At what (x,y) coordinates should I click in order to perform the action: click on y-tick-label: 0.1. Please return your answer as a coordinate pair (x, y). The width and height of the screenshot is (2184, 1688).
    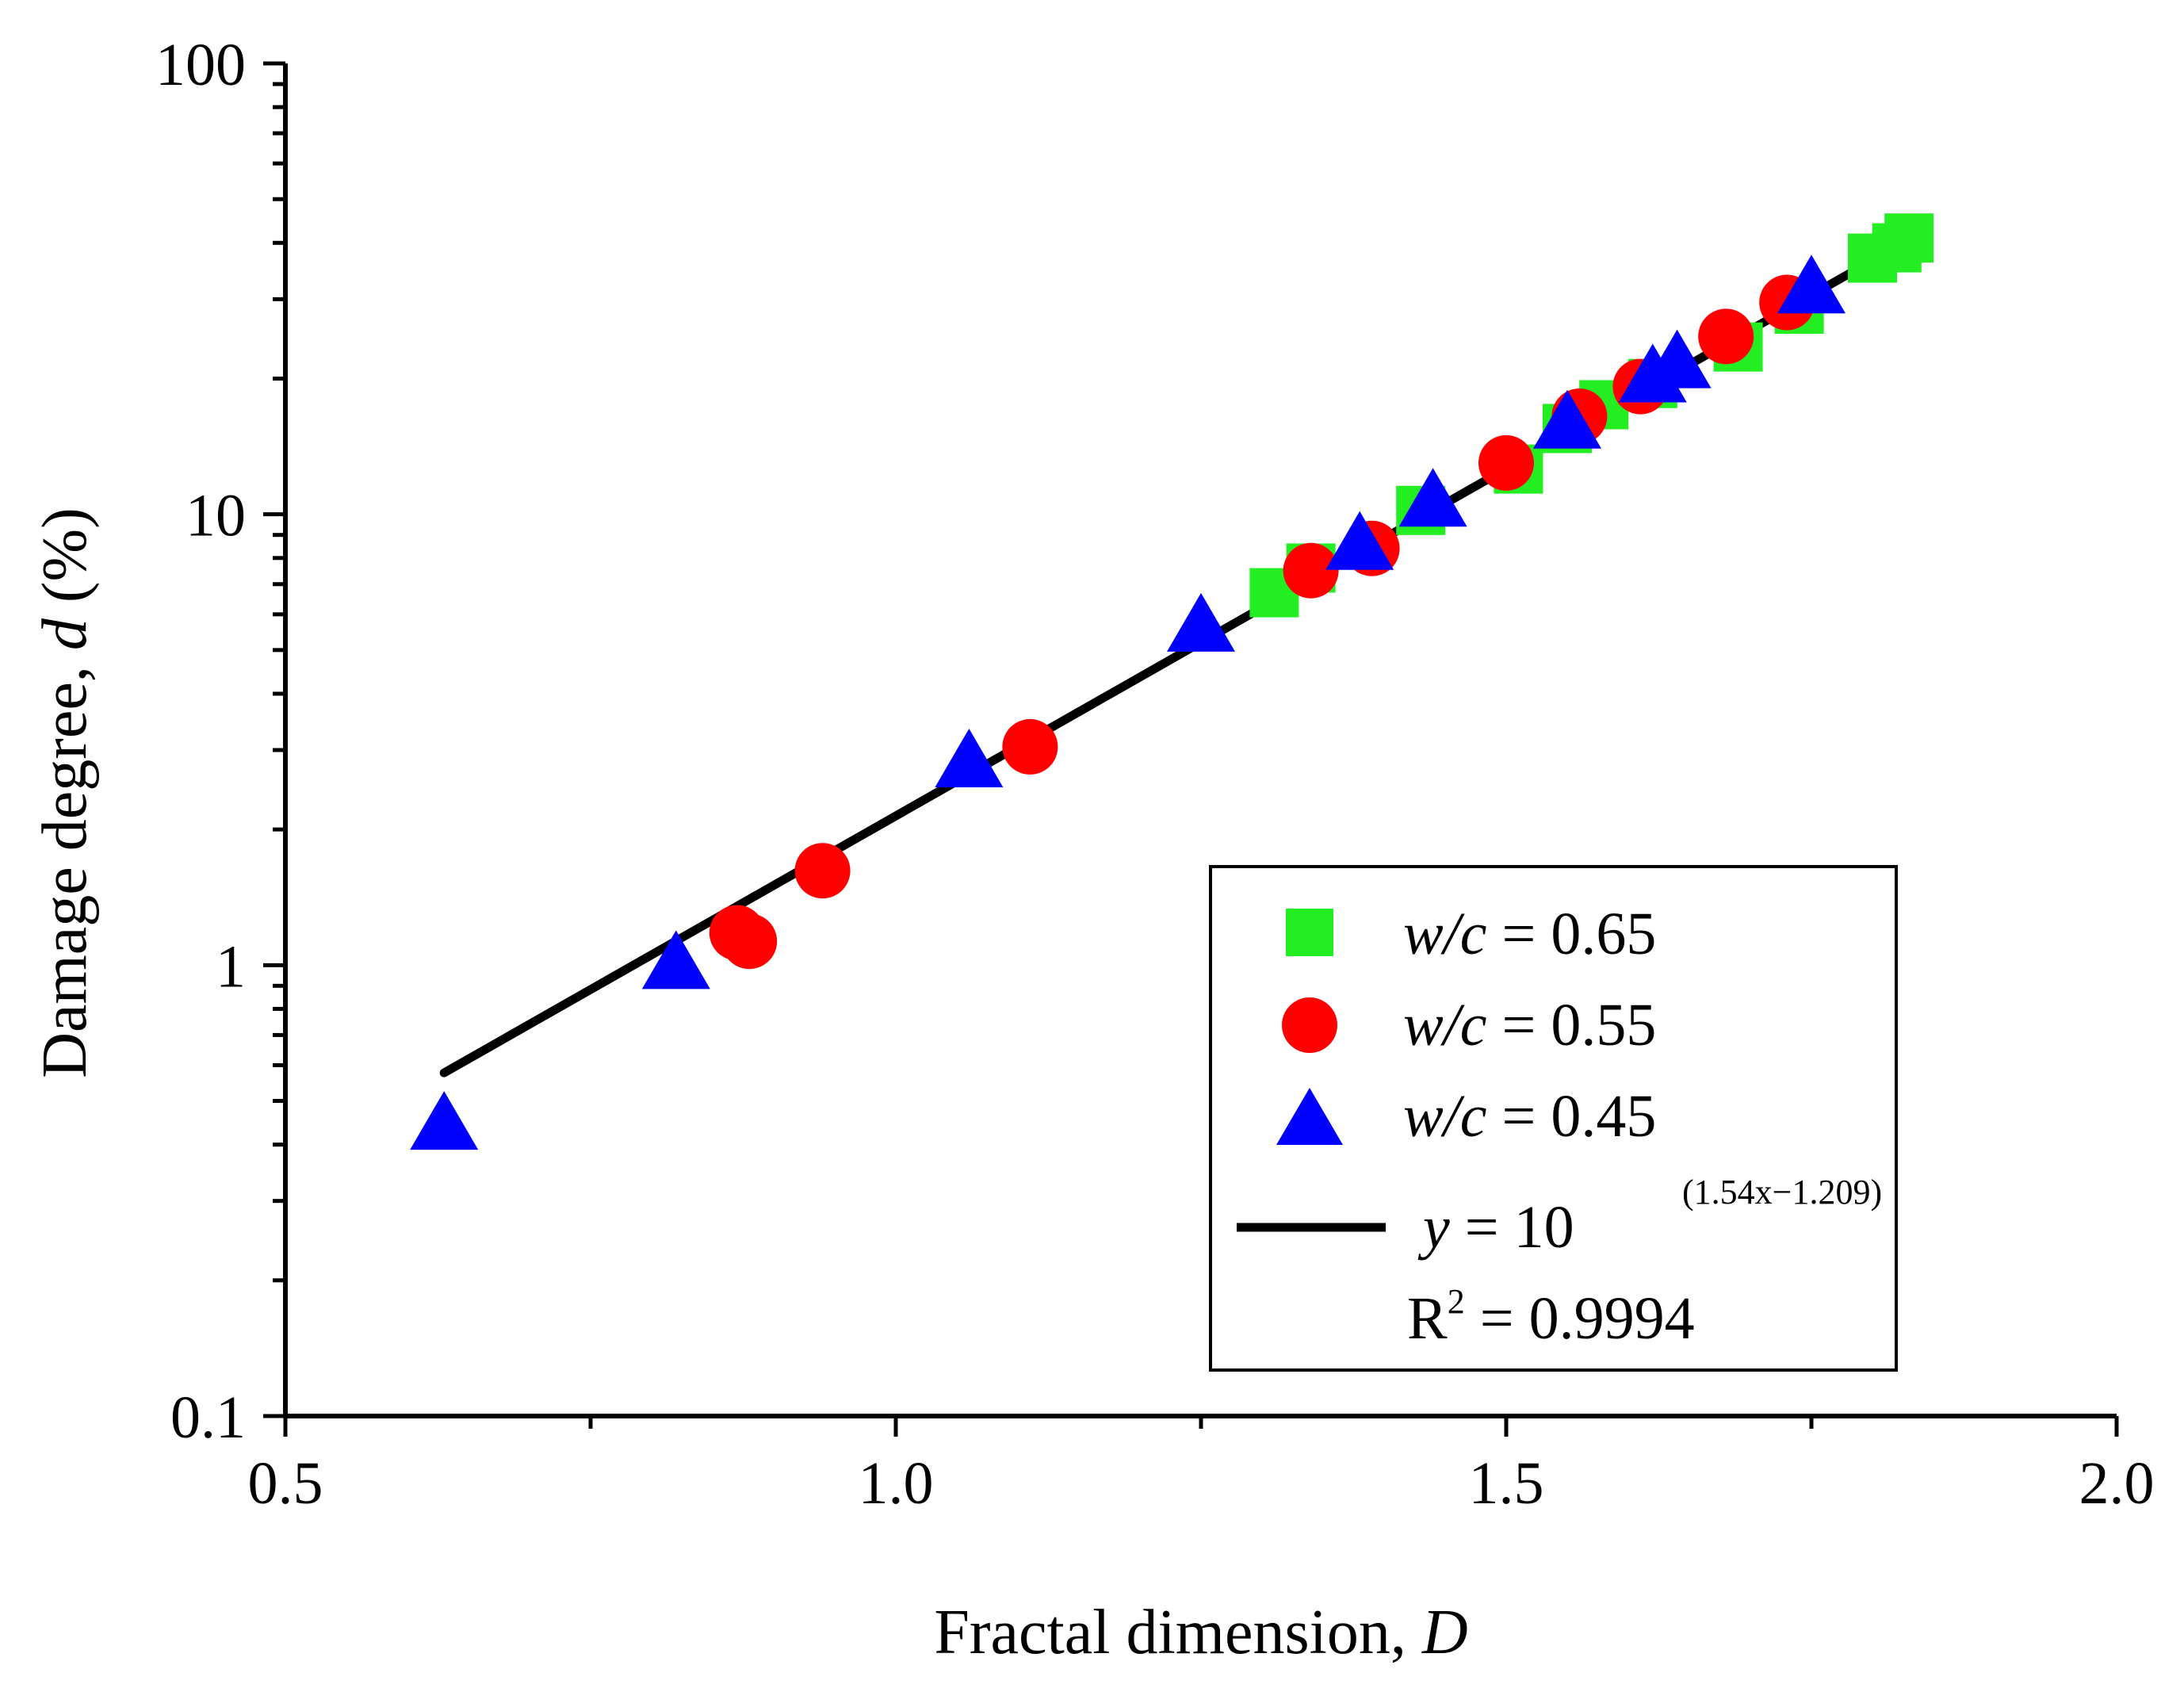
    Looking at the image, I should click on (208, 1417).